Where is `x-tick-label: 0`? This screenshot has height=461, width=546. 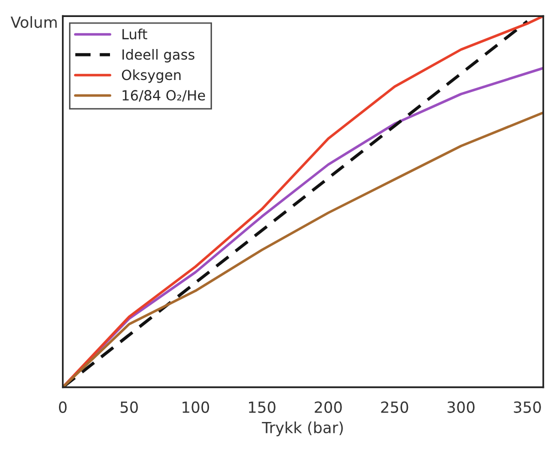 x-tick-label: 0 is located at coordinates (62, 407).